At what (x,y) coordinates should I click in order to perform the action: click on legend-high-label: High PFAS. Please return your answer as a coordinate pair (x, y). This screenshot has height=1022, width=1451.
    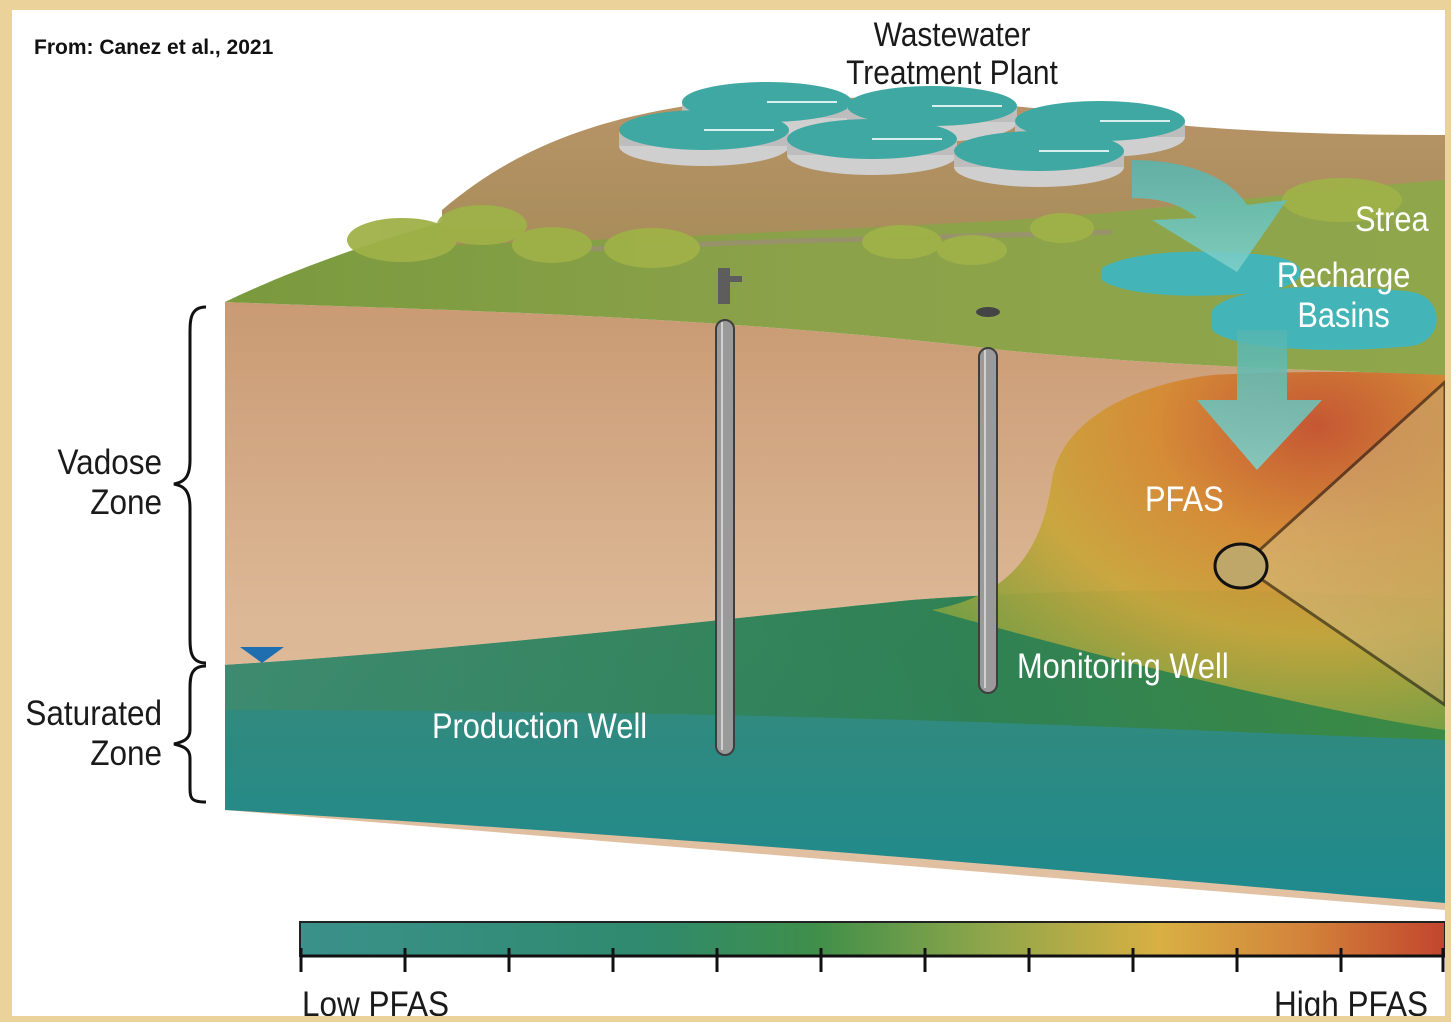
    Looking at the image, I should click on (1351, 1000).